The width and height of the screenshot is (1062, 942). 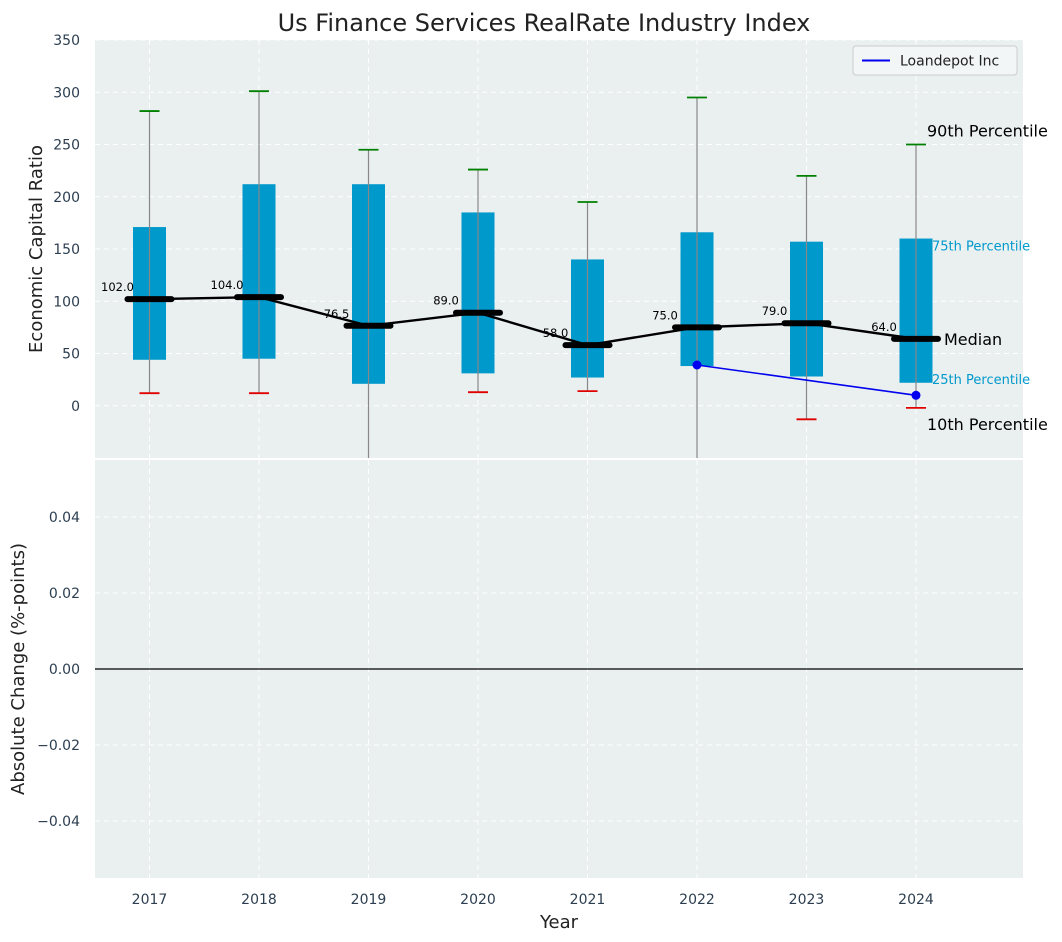 What do you see at coordinates (807, 900) in the screenshot?
I see `x-tick-label: 2023` at bounding box center [807, 900].